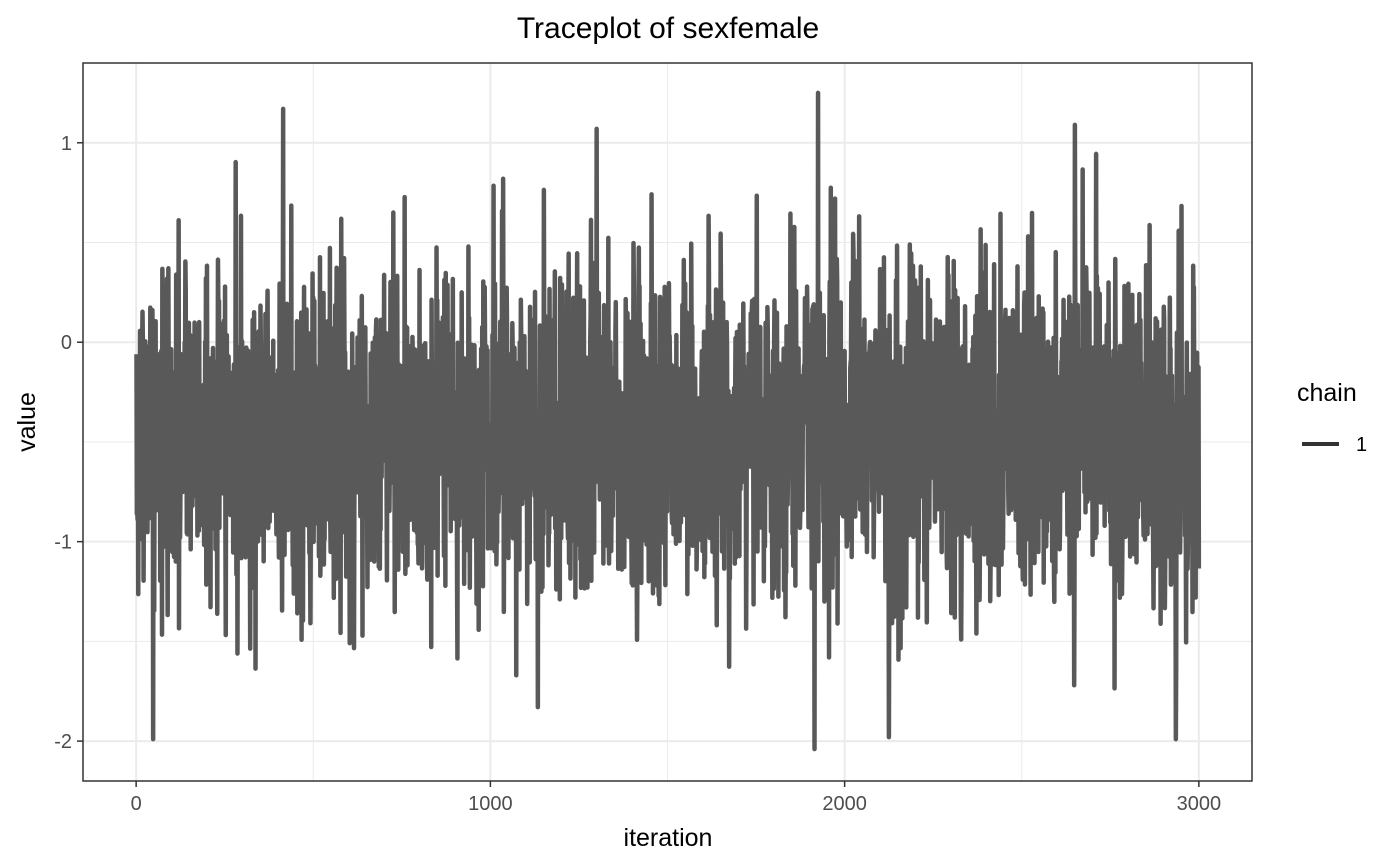 The image size is (1400, 866). What do you see at coordinates (668, 838) in the screenshot?
I see `x-axis-title: iteration` at bounding box center [668, 838].